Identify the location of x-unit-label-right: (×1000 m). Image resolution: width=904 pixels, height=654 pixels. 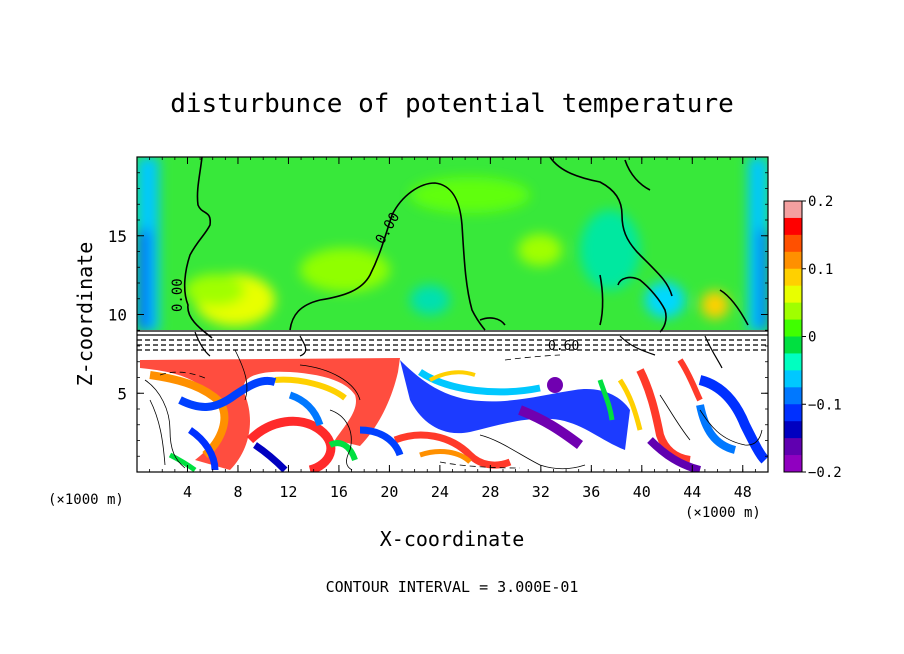
(723, 513).